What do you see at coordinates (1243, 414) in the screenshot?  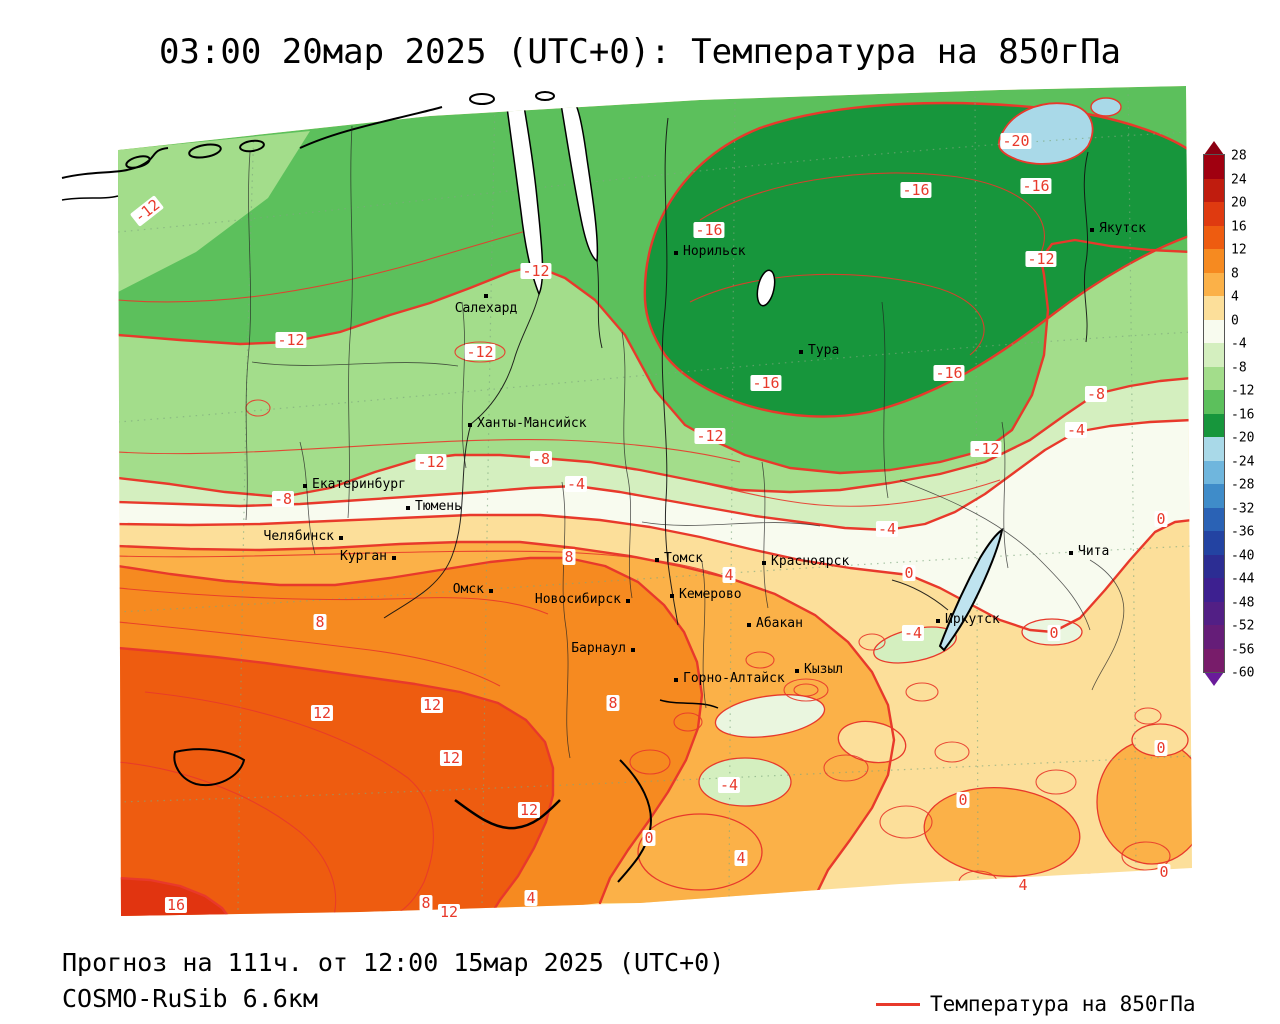 I see `colorbar-tick-label: -16` at bounding box center [1243, 414].